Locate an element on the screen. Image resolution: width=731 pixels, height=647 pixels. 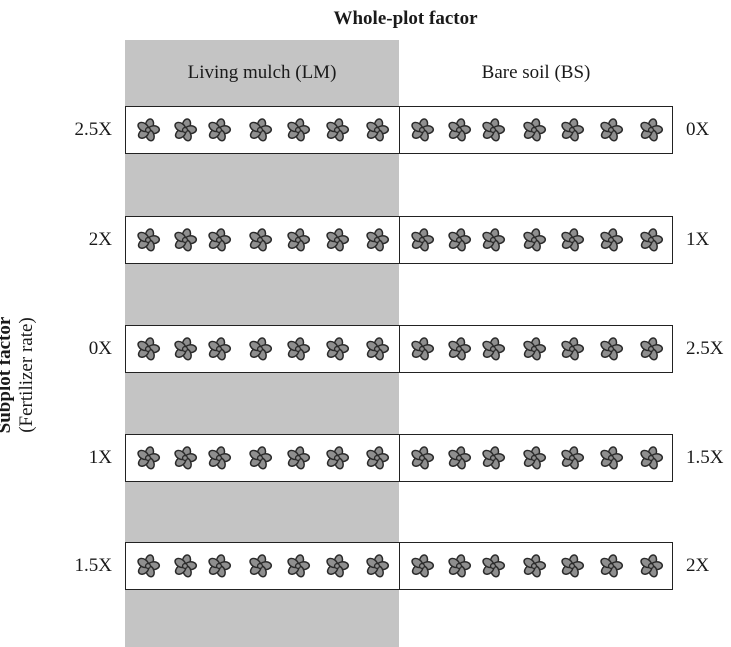
fertilizer-rate-subtitle: (Fertilizer rate) is located at coordinates (26, 375).